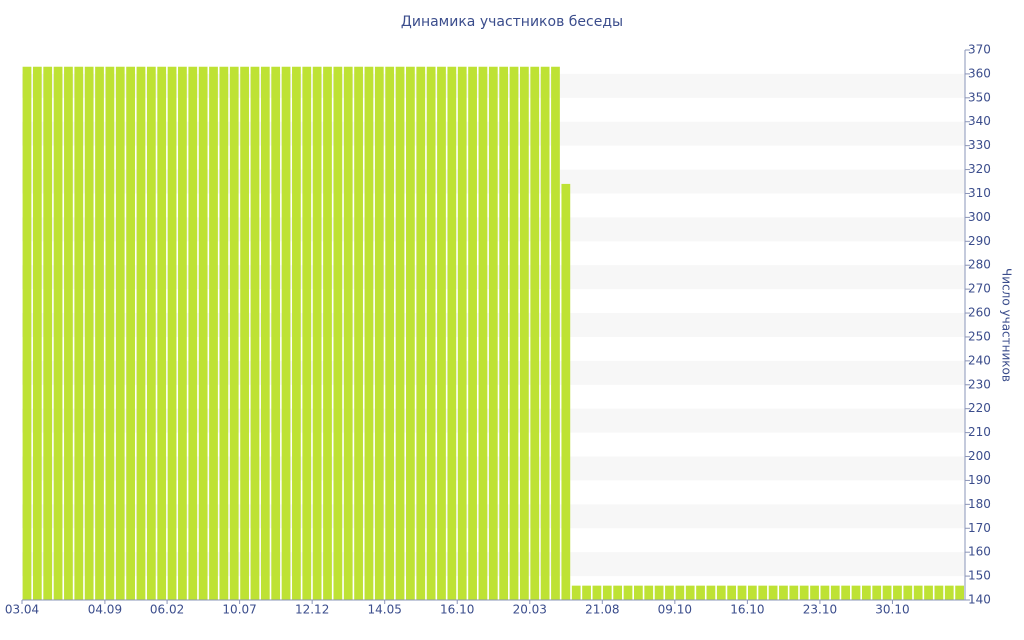 This screenshot has height=640, width=1024. What do you see at coordinates (979, 145) in the screenshot?
I see `y-tick-label: 330` at bounding box center [979, 145].